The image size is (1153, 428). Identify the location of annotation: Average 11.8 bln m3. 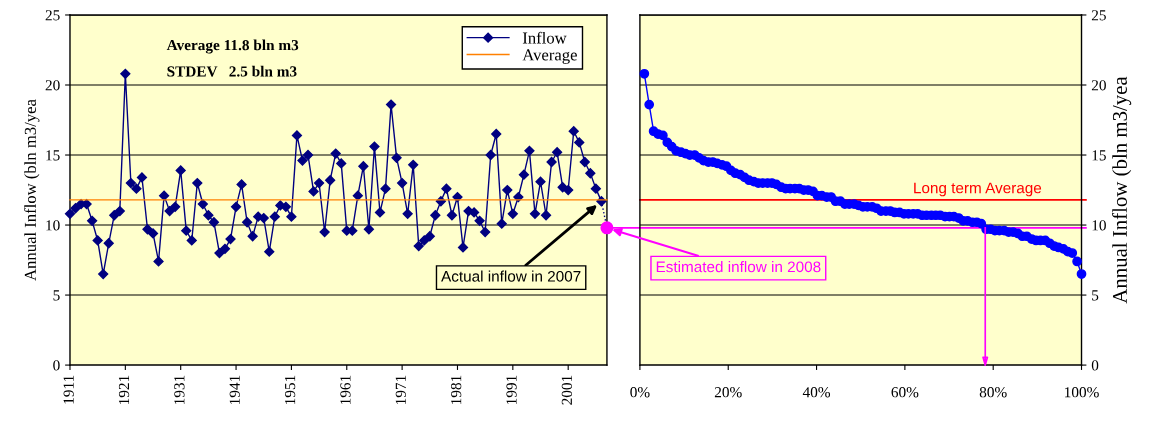
(232, 46).